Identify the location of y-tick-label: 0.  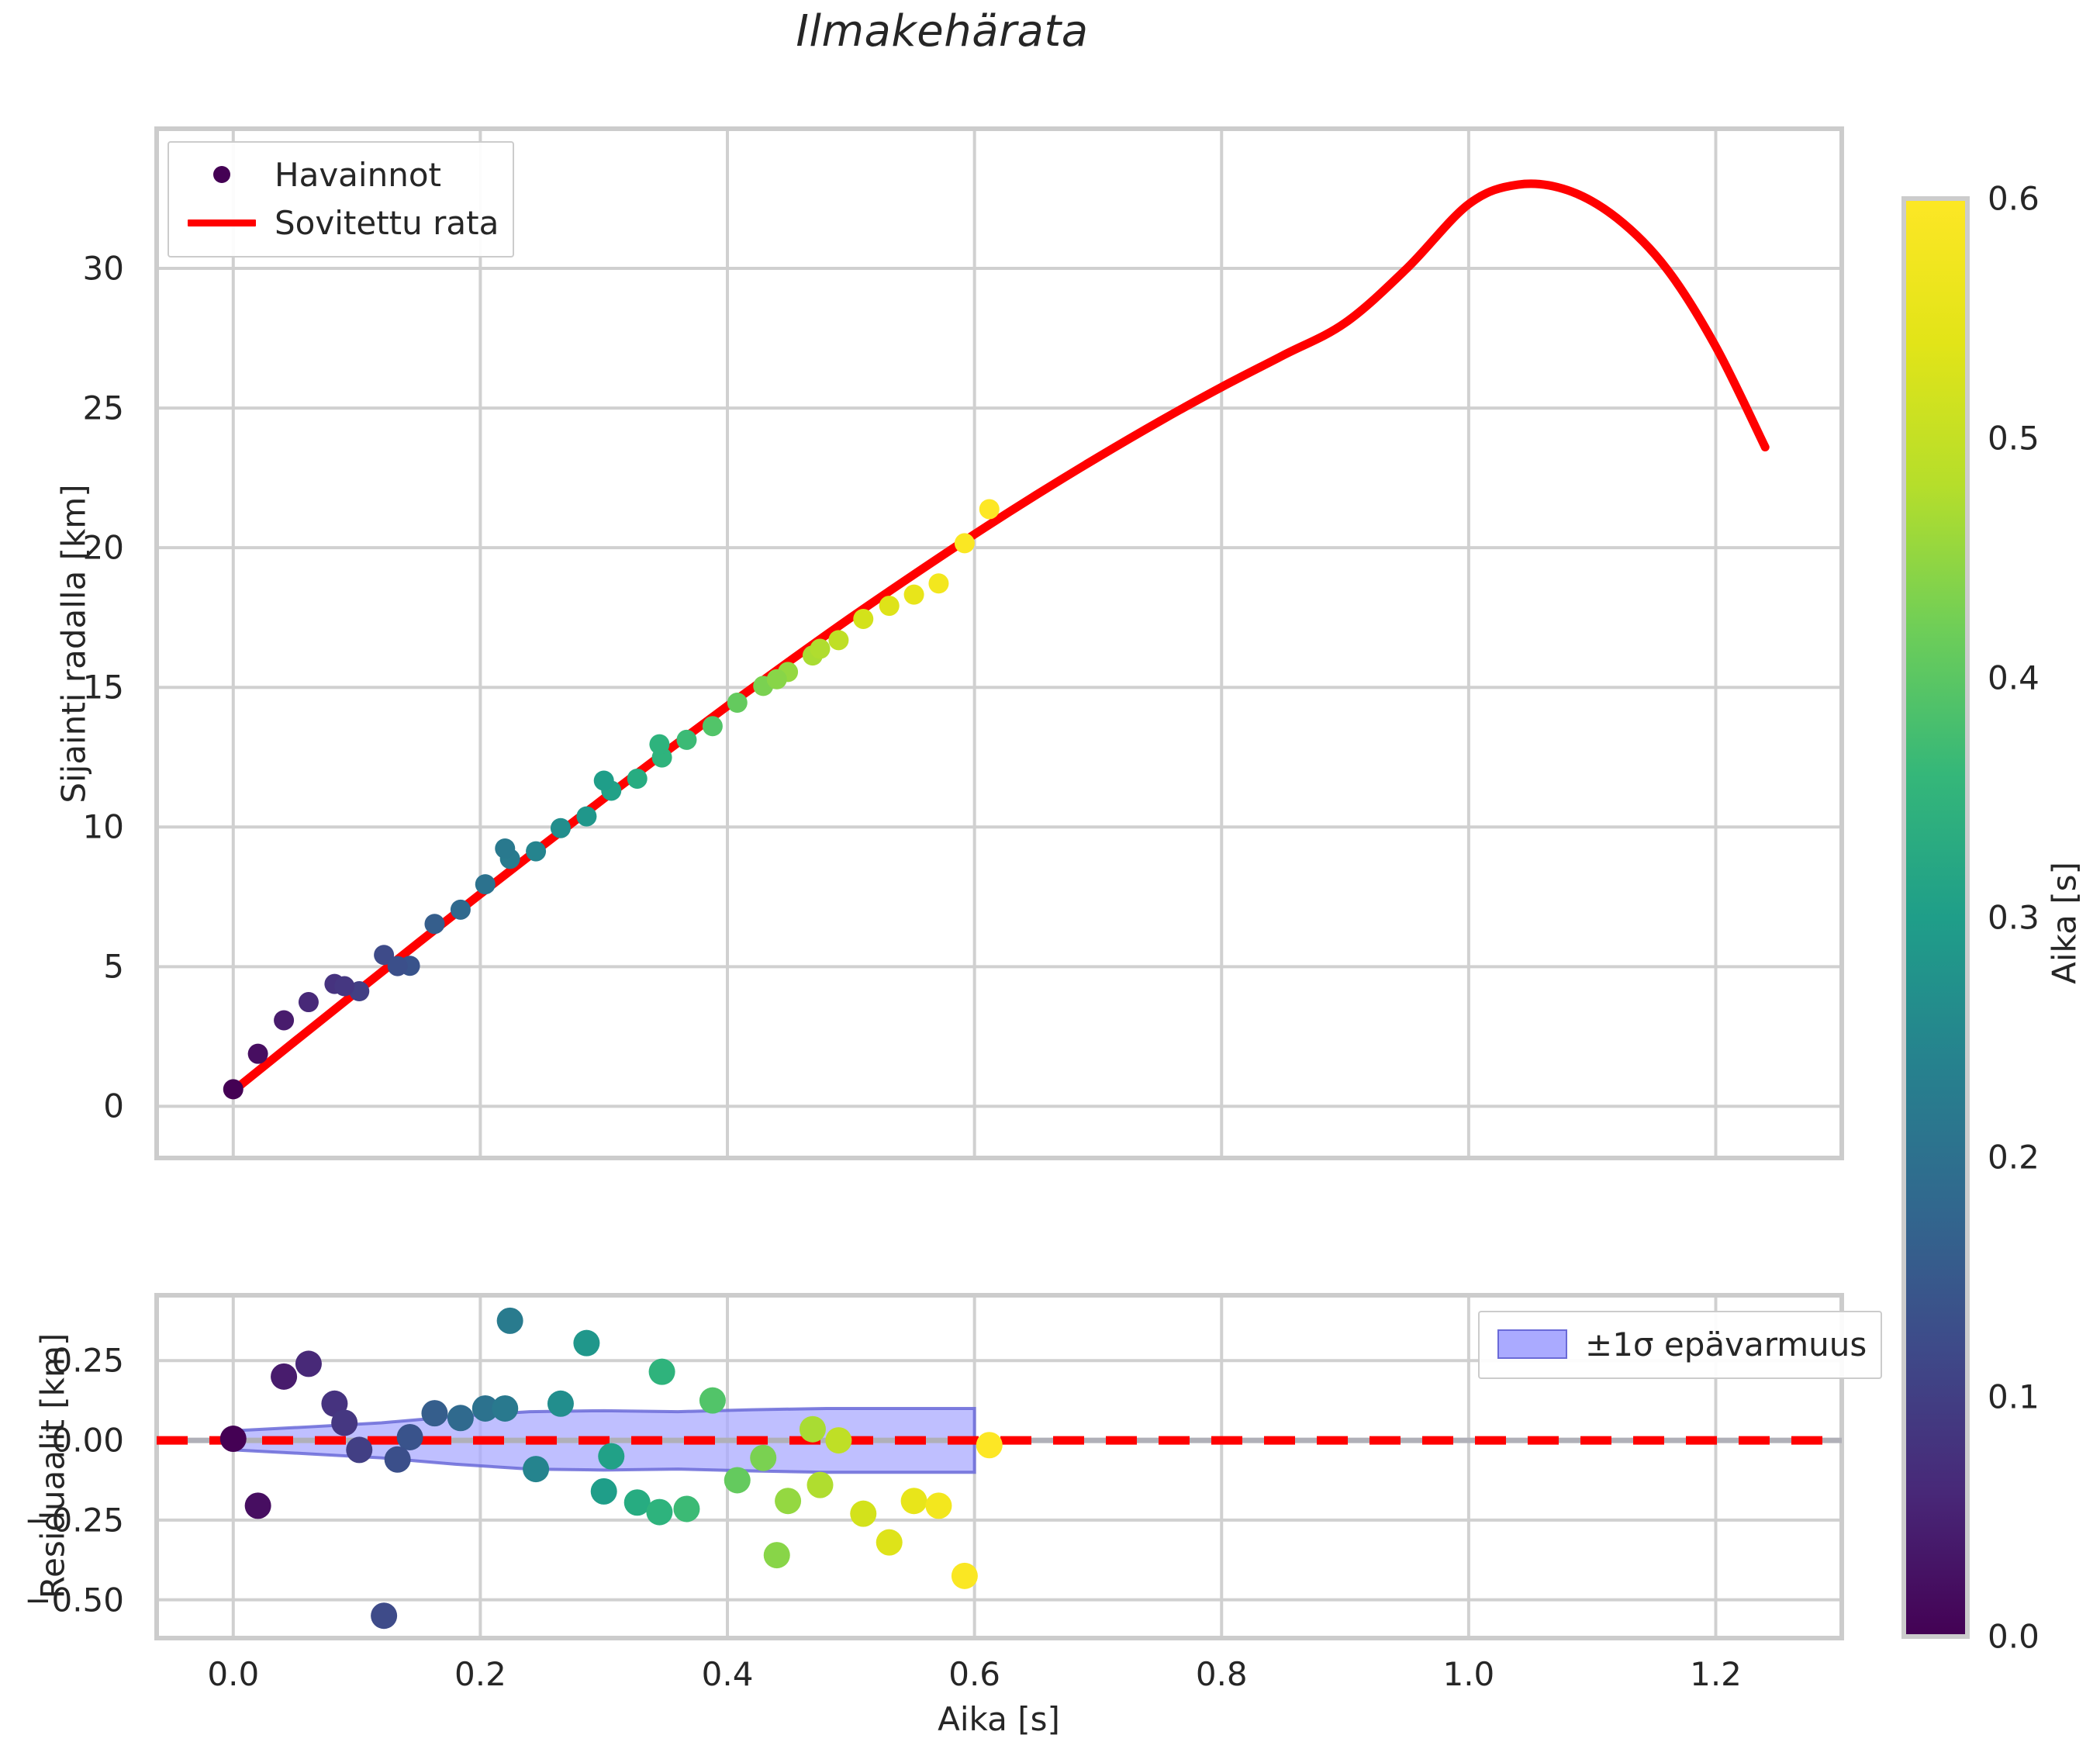
(113, 1106).